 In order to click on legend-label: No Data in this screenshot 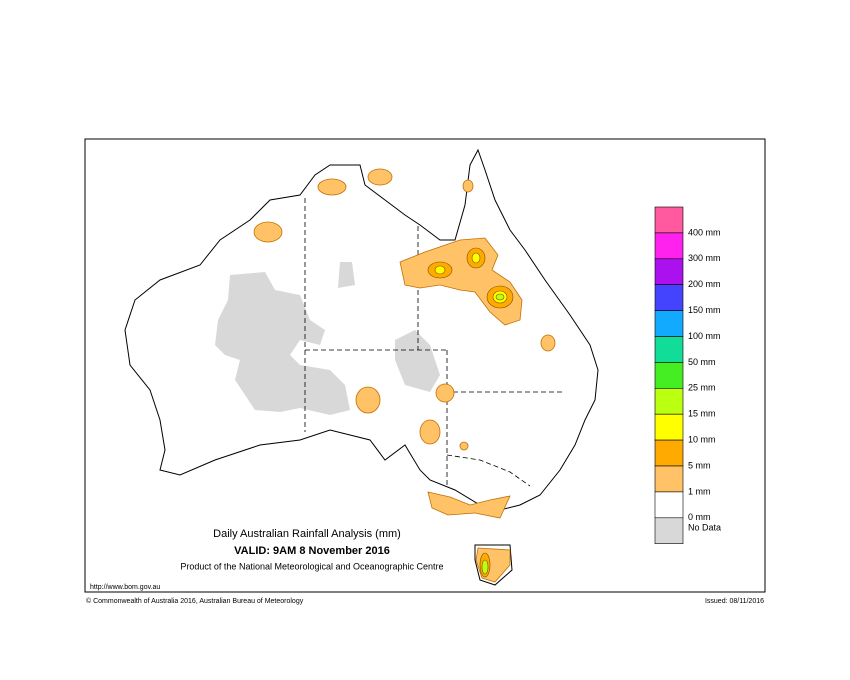, I will do `click(704, 528)`.